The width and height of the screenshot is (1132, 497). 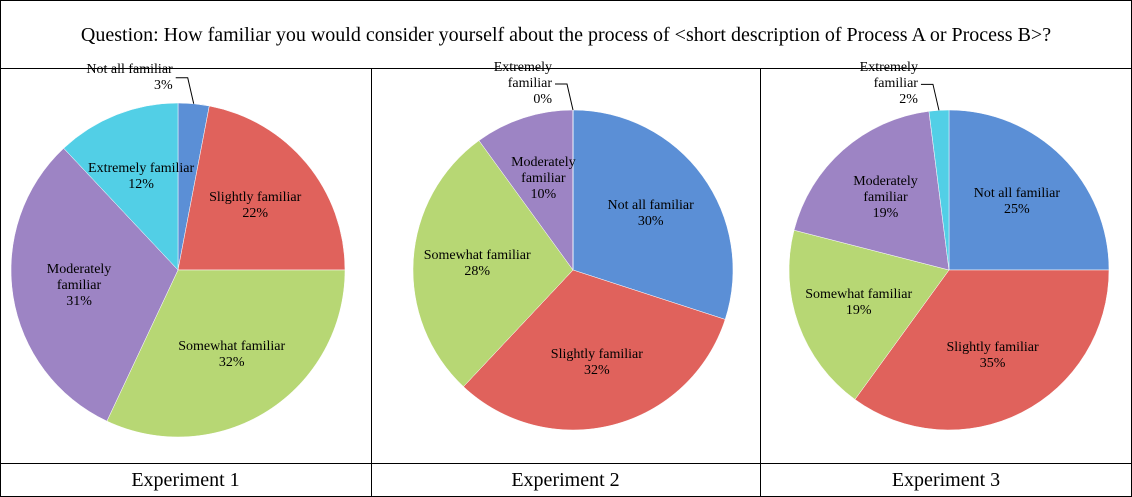 What do you see at coordinates (543, 194) in the screenshot?
I see `value-label: 10%` at bounding box center [543, 194].